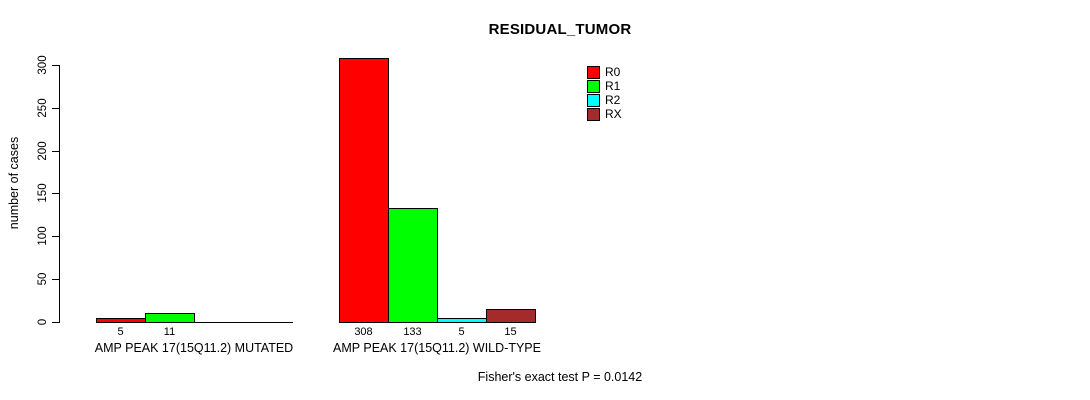 Image resolution: width=1090 pixels, height=400 pixels. What do you see at coordinates (593, 114) in the screenshot?
I see `legend-swatch-RX` at bounding box center [593, 114].